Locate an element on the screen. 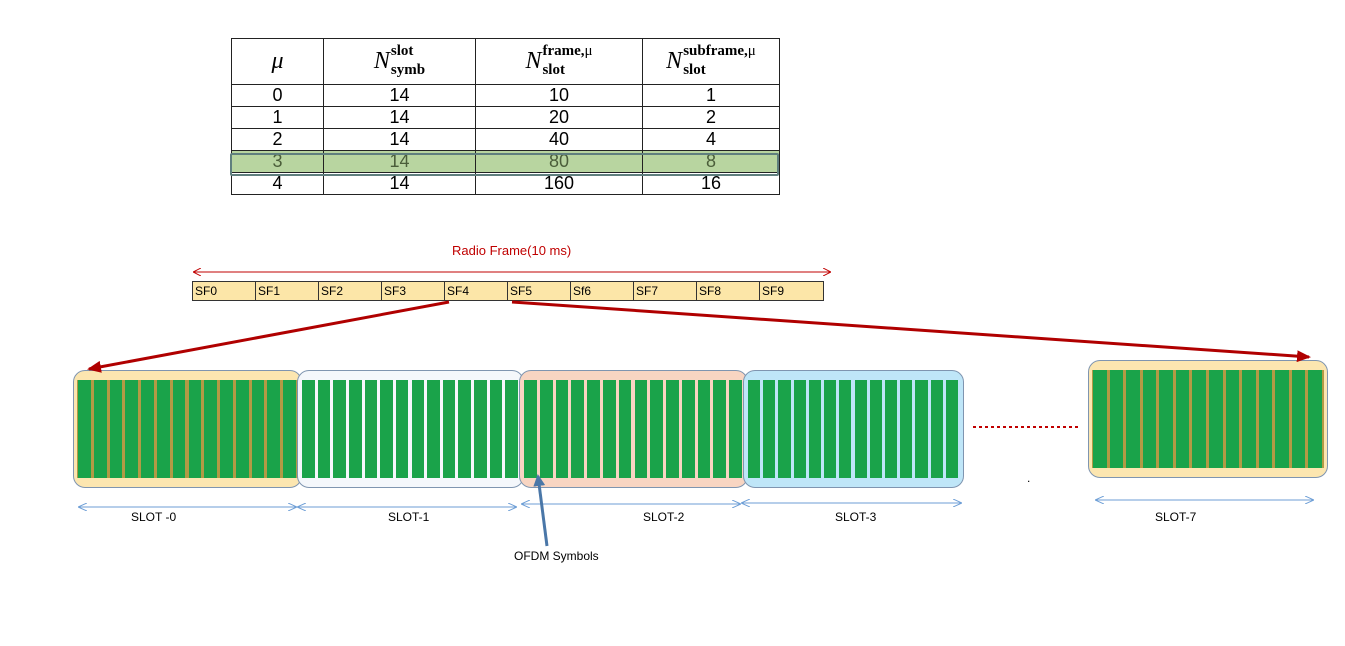 The width and height of the screenshot is (1345, 646). header-sup: slot is located at coordinates (402, 51).